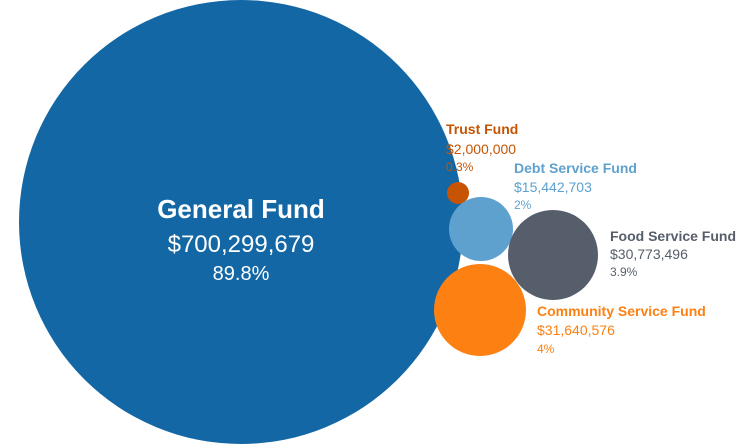 The width and height of the screenshot is (745, 445). Describe the element at coordinates (241, 244) in the screenshot. I see `label-general-fund-amount: $700,299,679` at that location.